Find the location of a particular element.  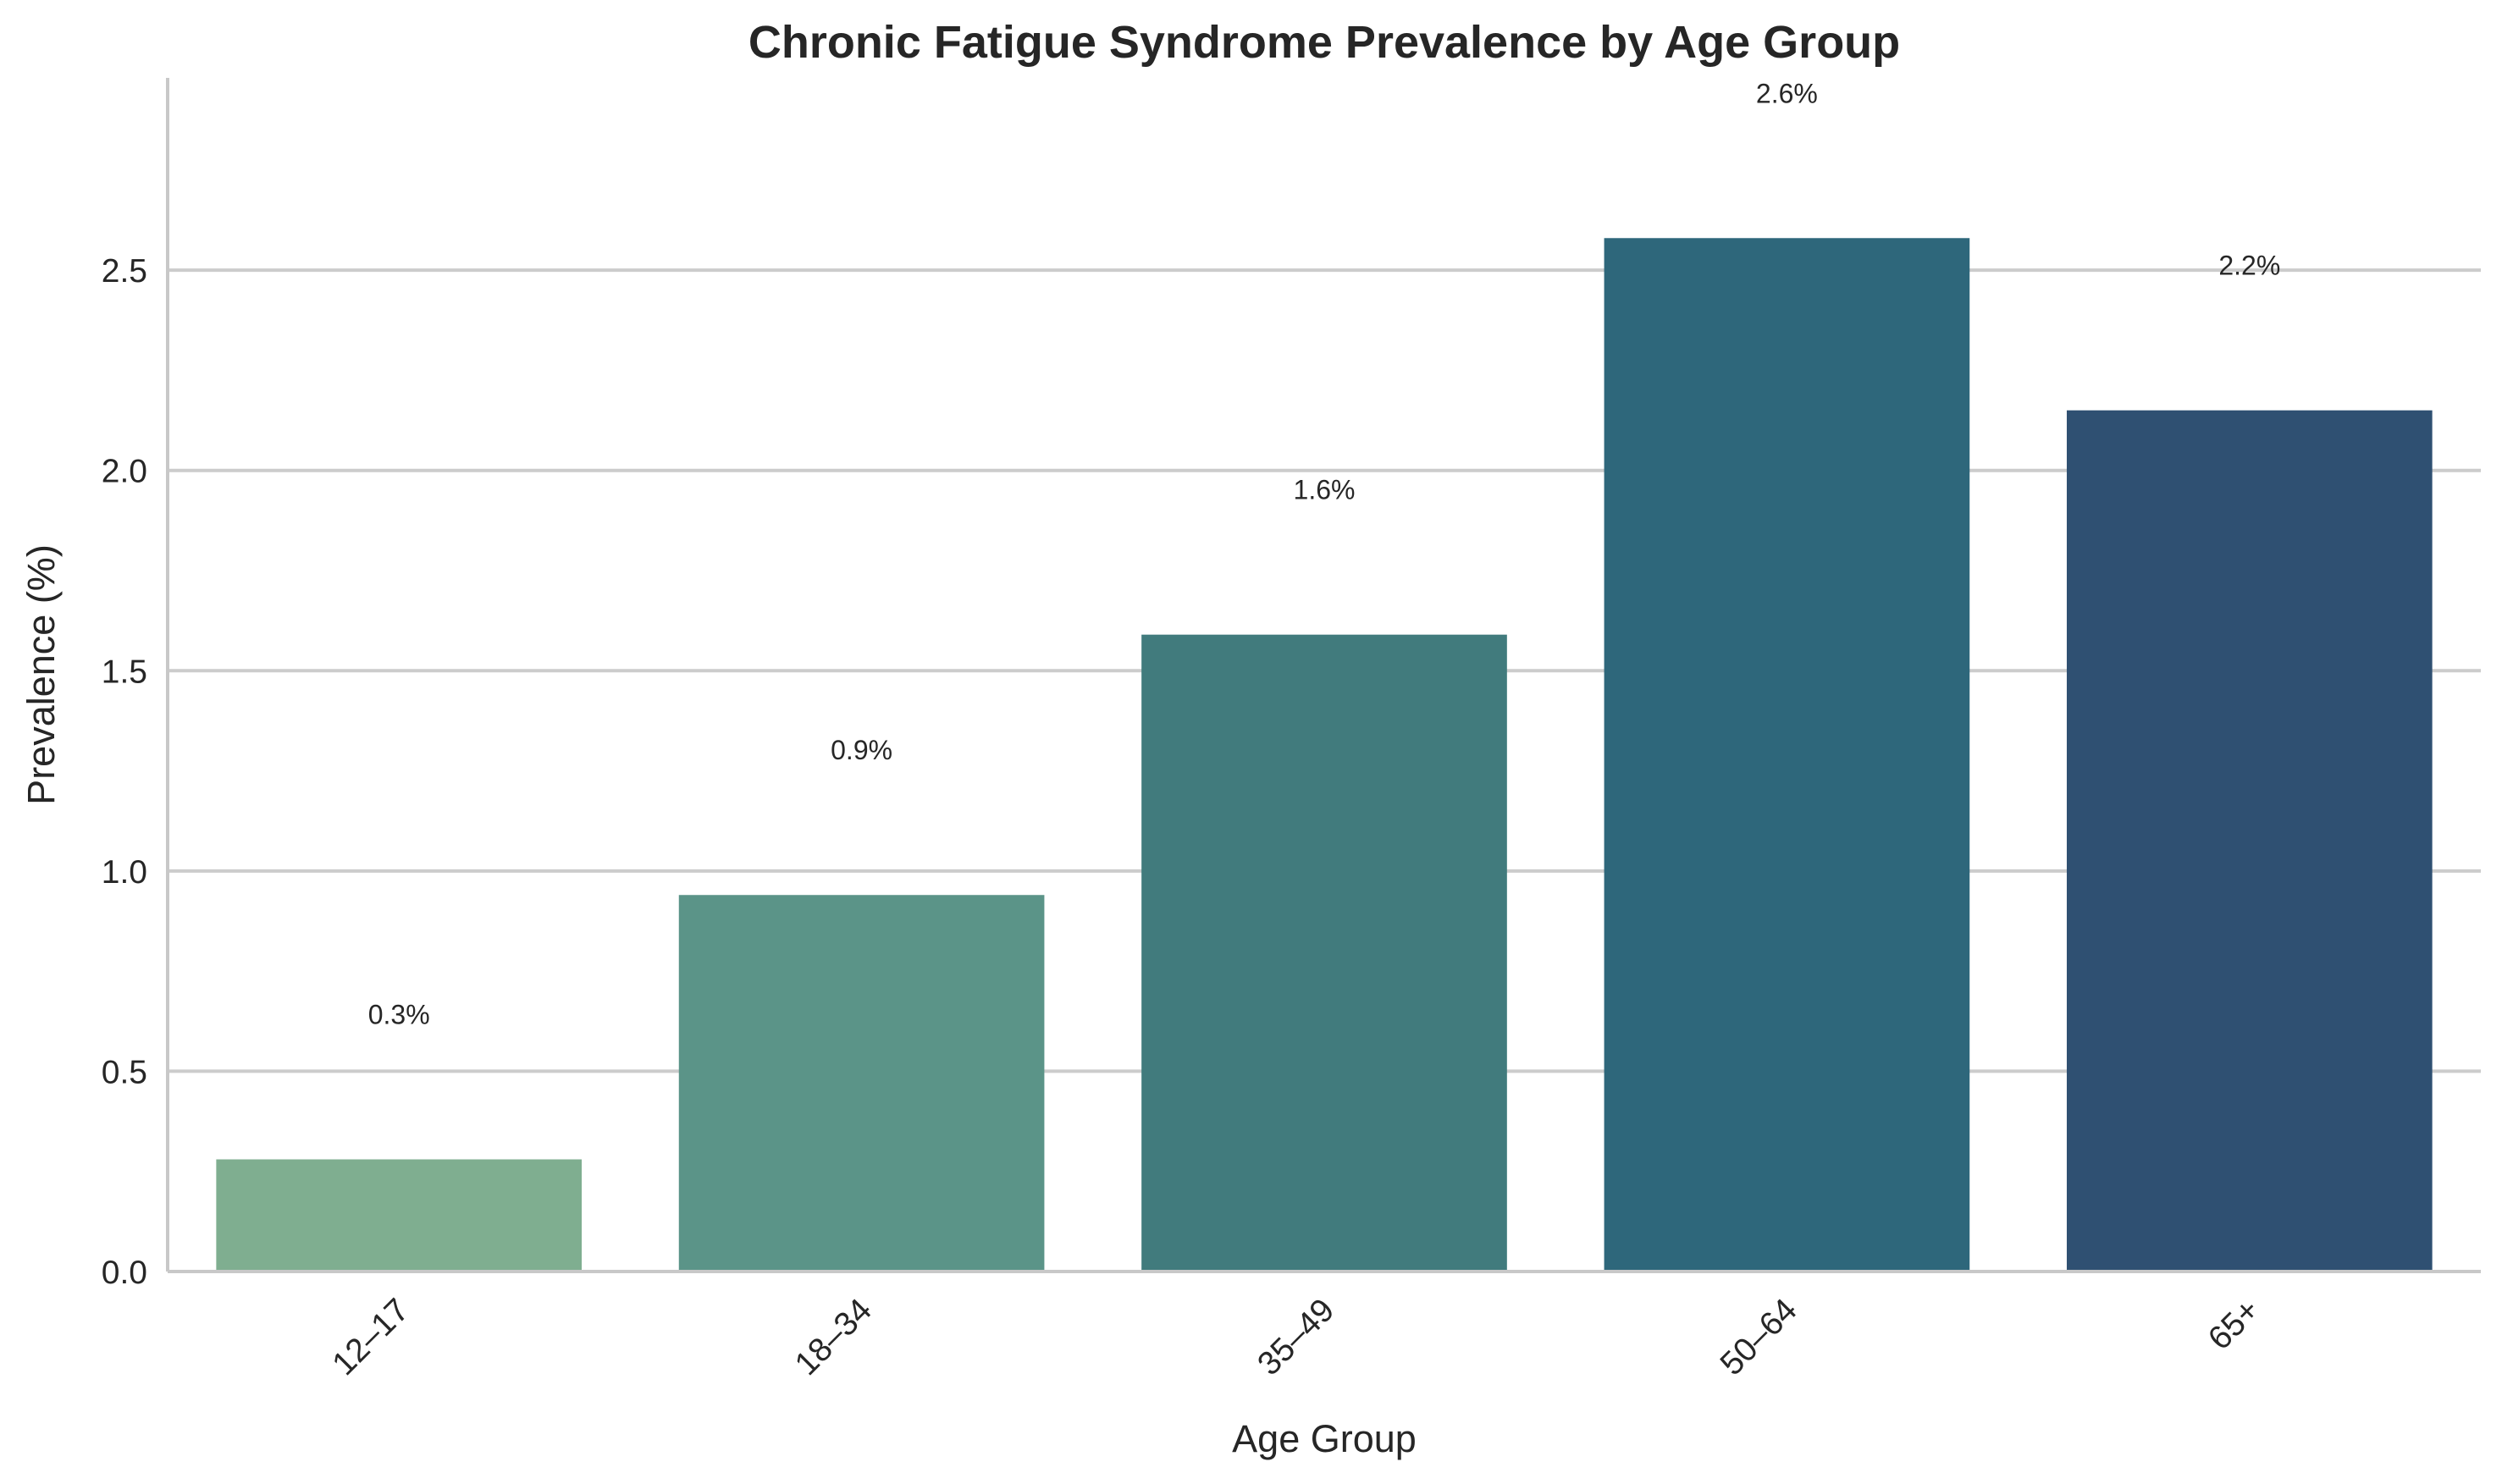

data-label: 2.6% is located at coordinates (1787, 93).